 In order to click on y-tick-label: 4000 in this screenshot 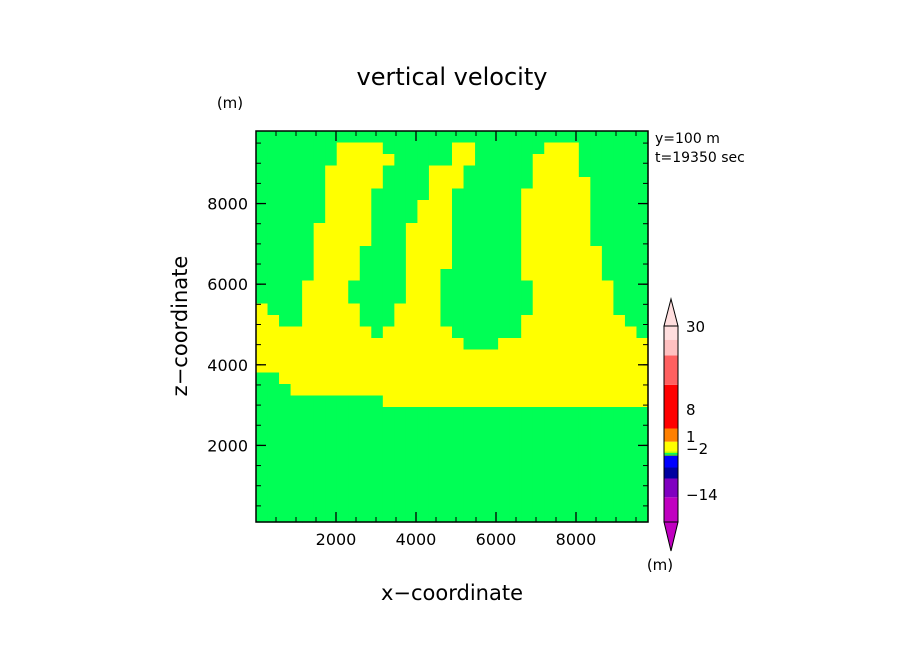, I will do `click(227, 365)`.